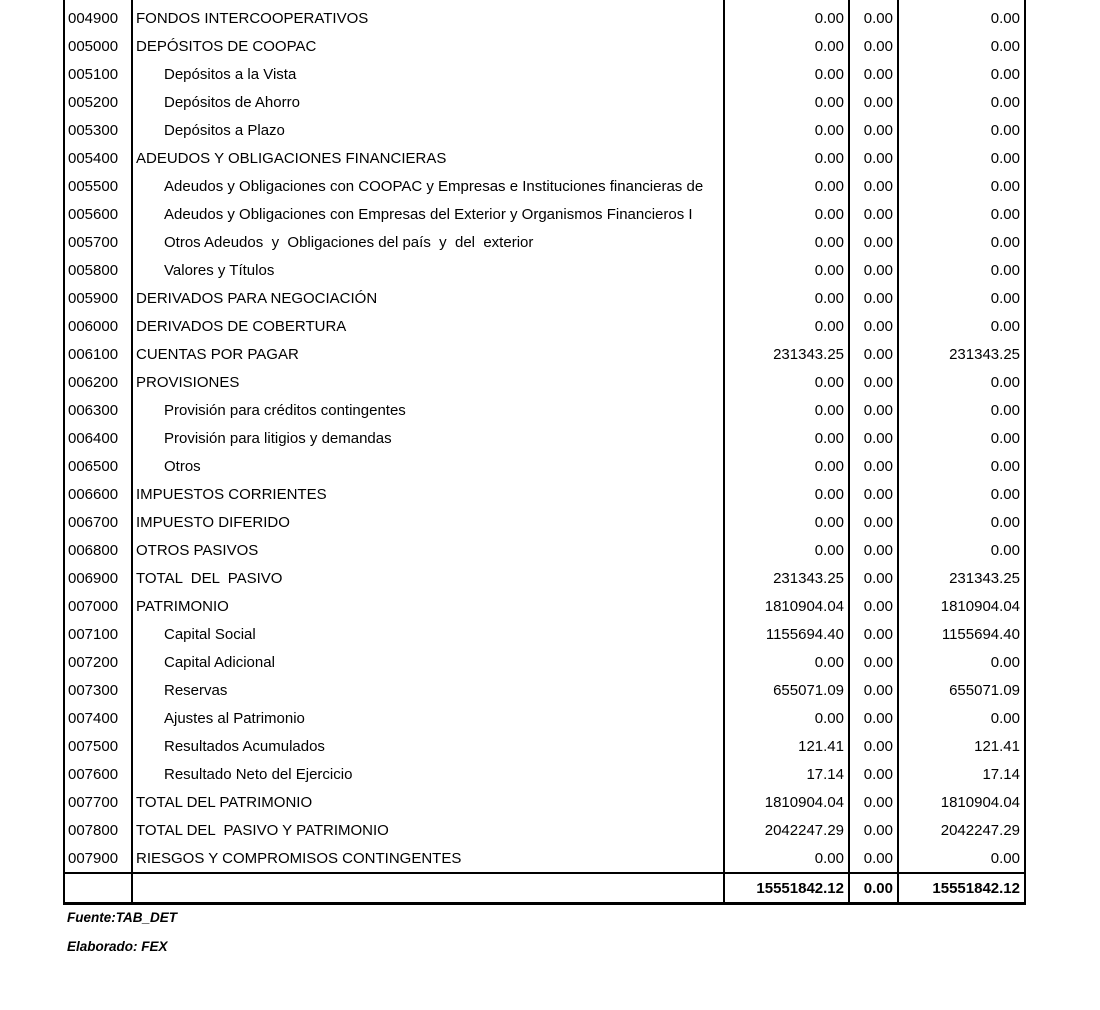  What do you see at coordinates (99, 550) in the screenshot?
I see `account-code-cell: 006800` at bounding box center [99, 550].